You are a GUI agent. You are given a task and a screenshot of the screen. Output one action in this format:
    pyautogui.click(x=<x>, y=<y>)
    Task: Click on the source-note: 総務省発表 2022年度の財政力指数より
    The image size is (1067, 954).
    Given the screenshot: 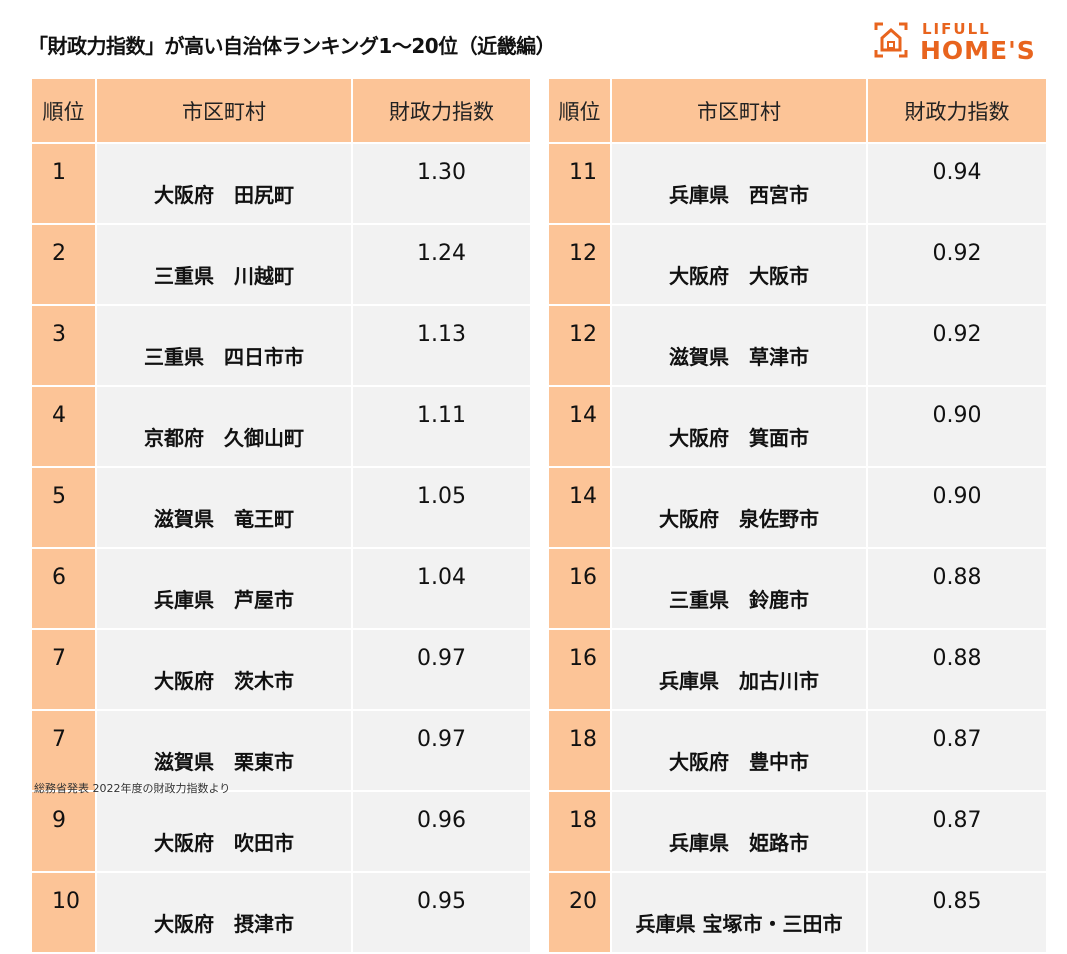 What is the action you would take?
    pyautogui.click(x=132, y=788)
    